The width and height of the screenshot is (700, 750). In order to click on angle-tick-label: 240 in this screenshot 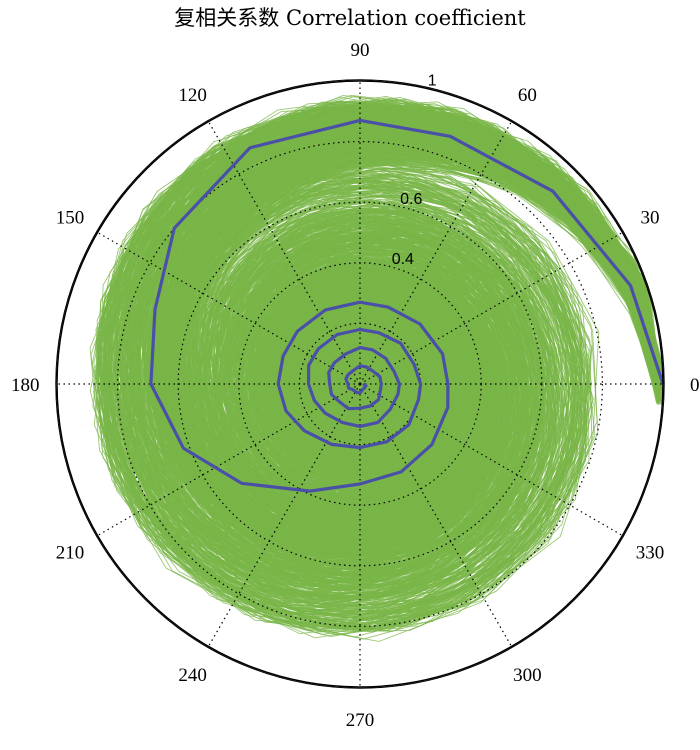, I will do `click(192, 675)`.